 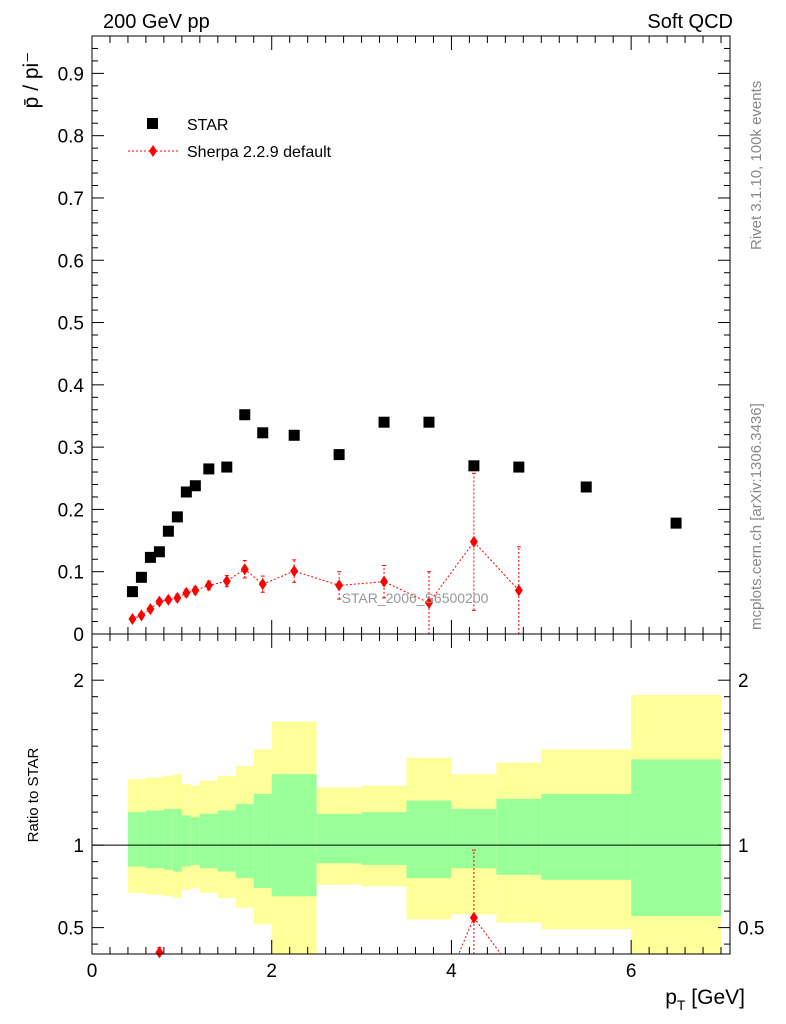 What do you see at coordinates (33, 794) in the screenshot?
I see `ratio-y-axis-label: Ratio to STAR` at bounding box center [33, 794].